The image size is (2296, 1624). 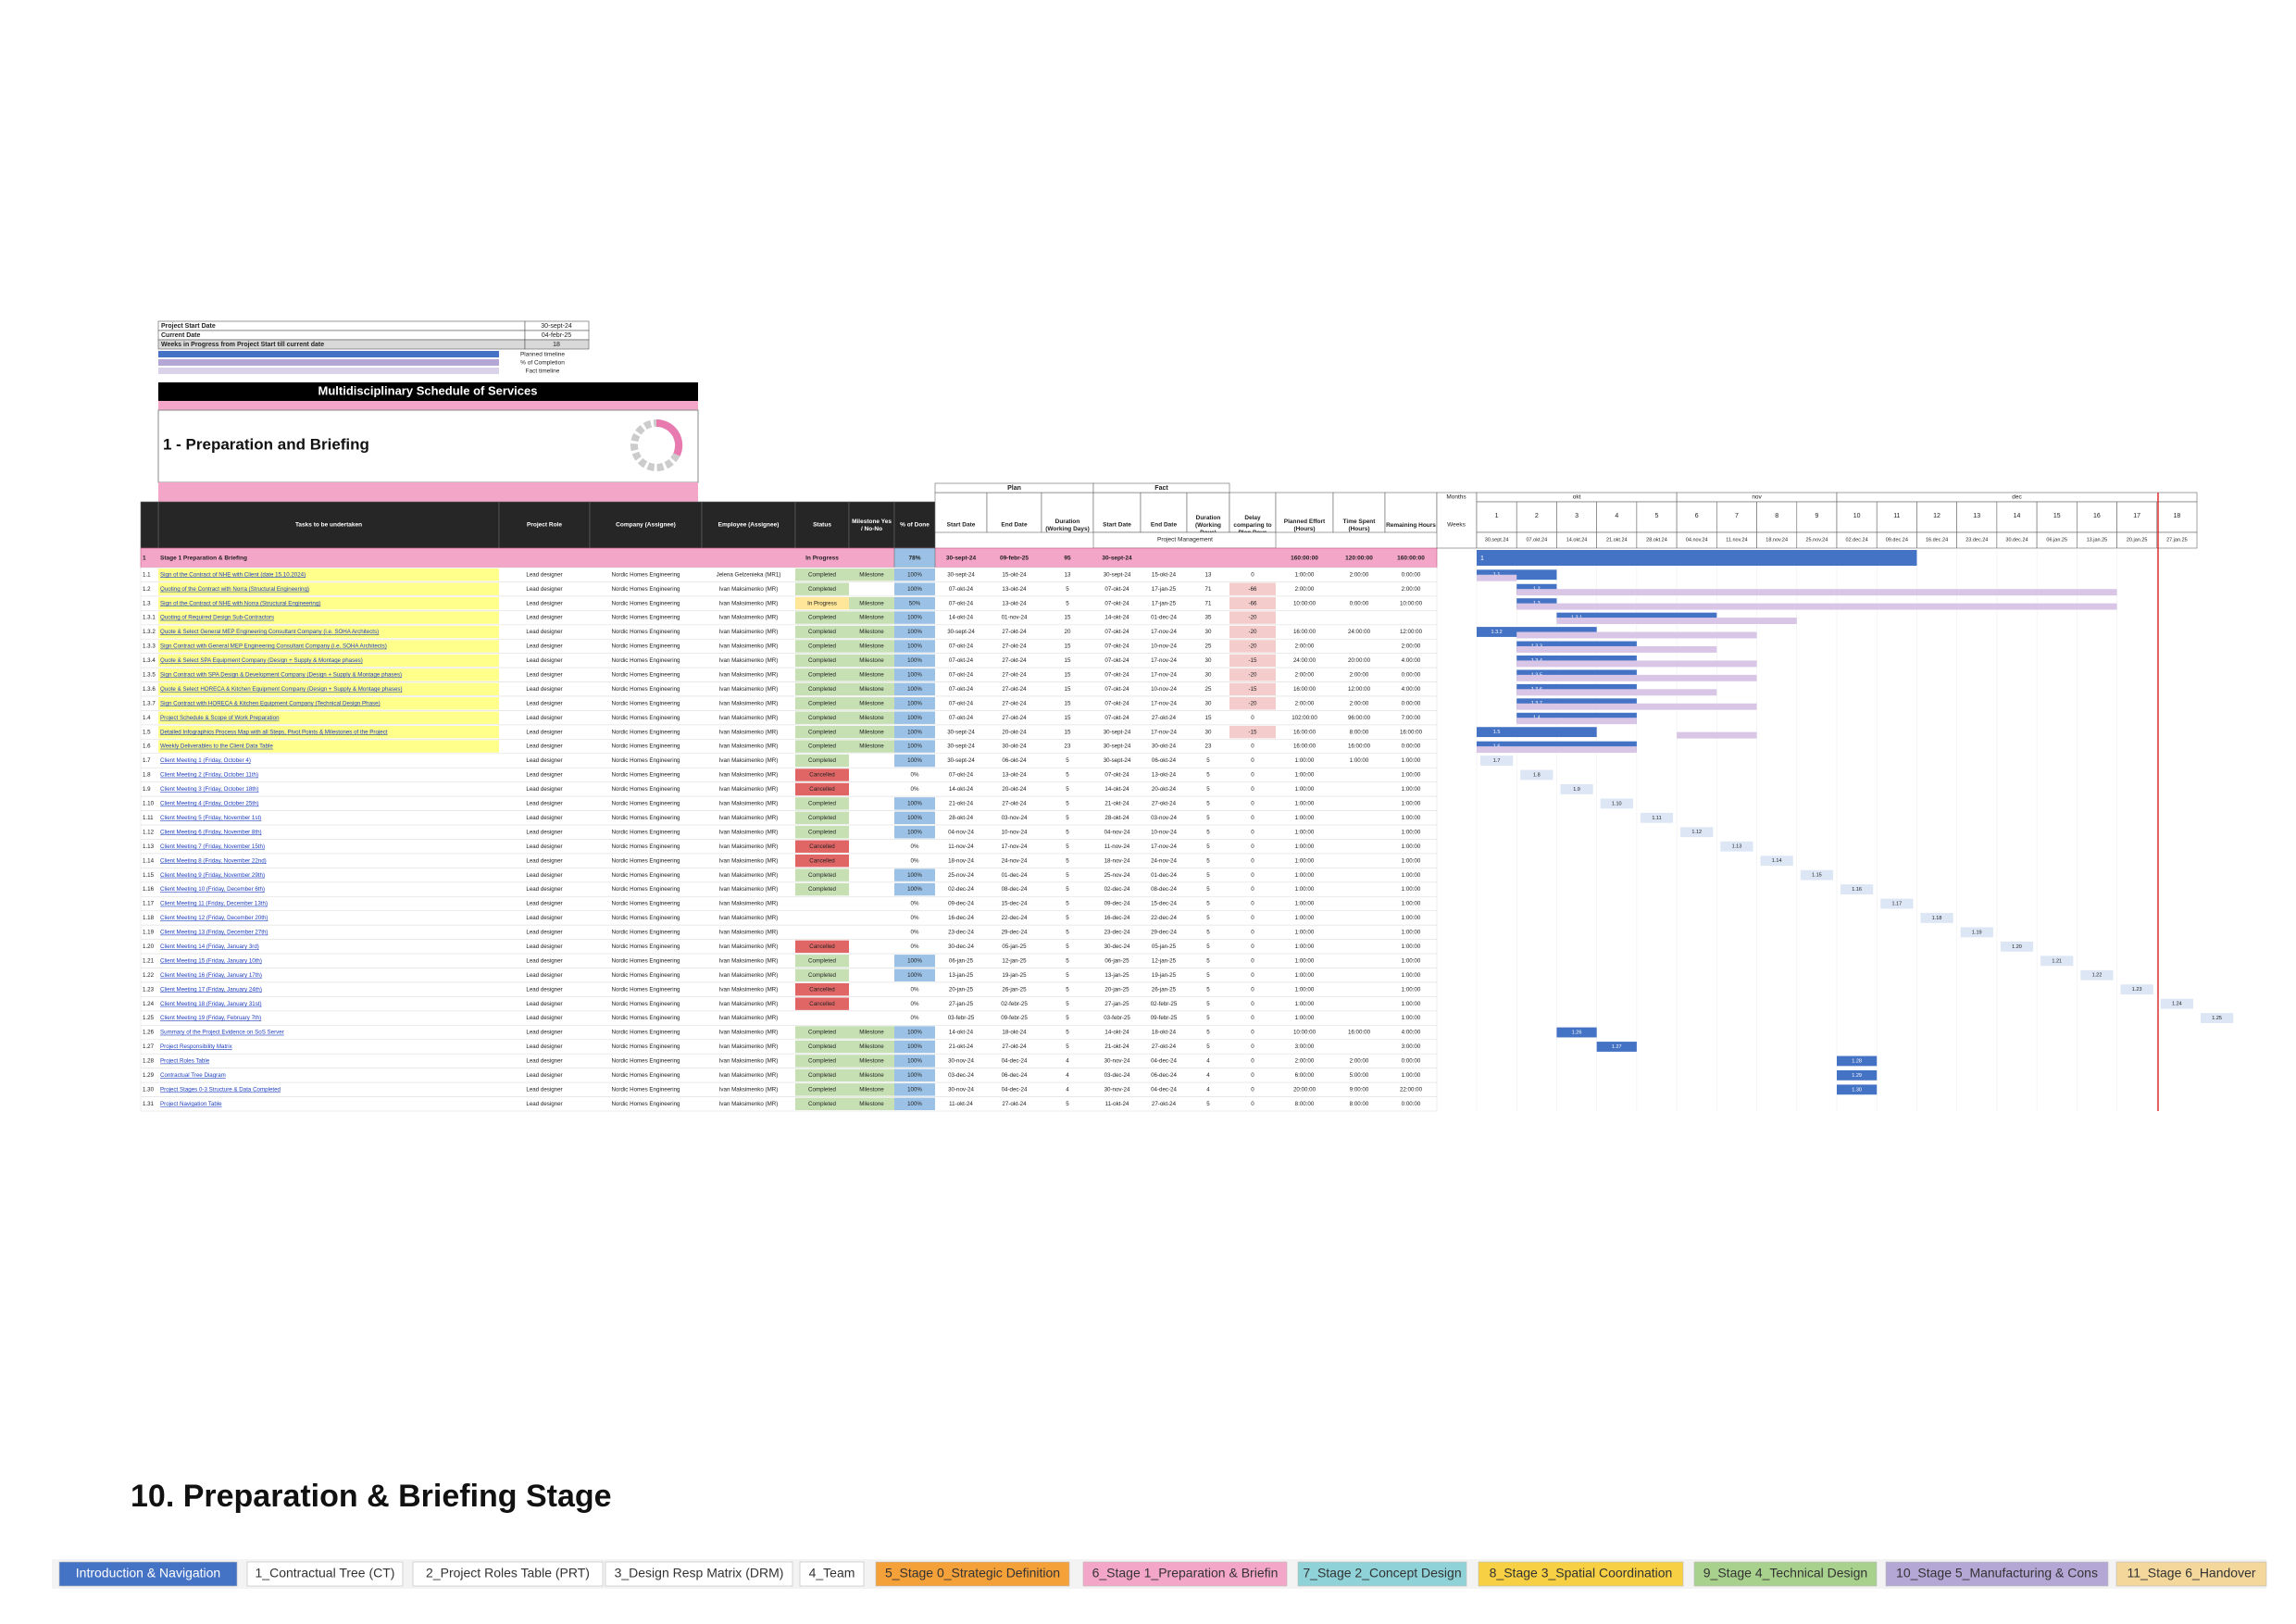 What do you see at coordinates (1253, 618) in the screenshot?
I see `cell-text: -20` at bounding box center [1253, 618].